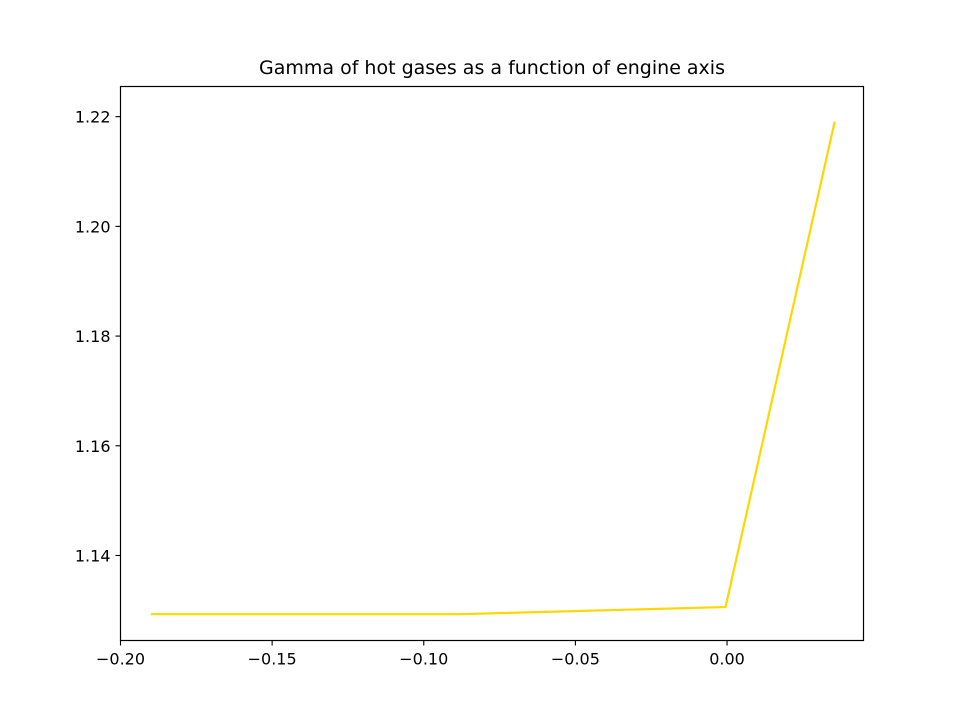  I want to click on y-tick-label: 1.14, so click(93, 555).